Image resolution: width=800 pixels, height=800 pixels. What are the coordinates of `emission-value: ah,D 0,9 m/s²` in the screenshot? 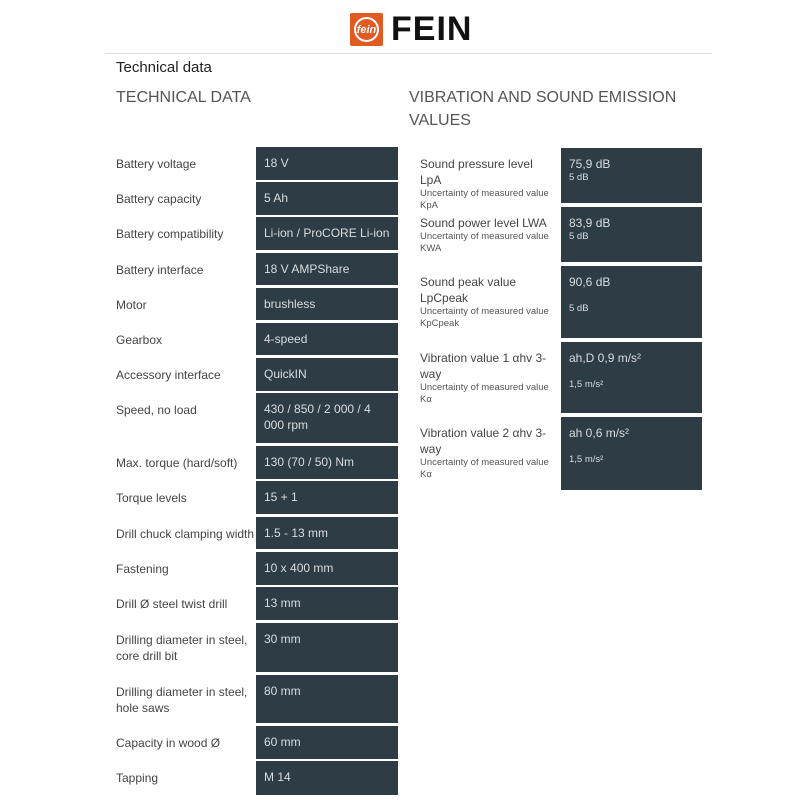 It's located at (605, 358).